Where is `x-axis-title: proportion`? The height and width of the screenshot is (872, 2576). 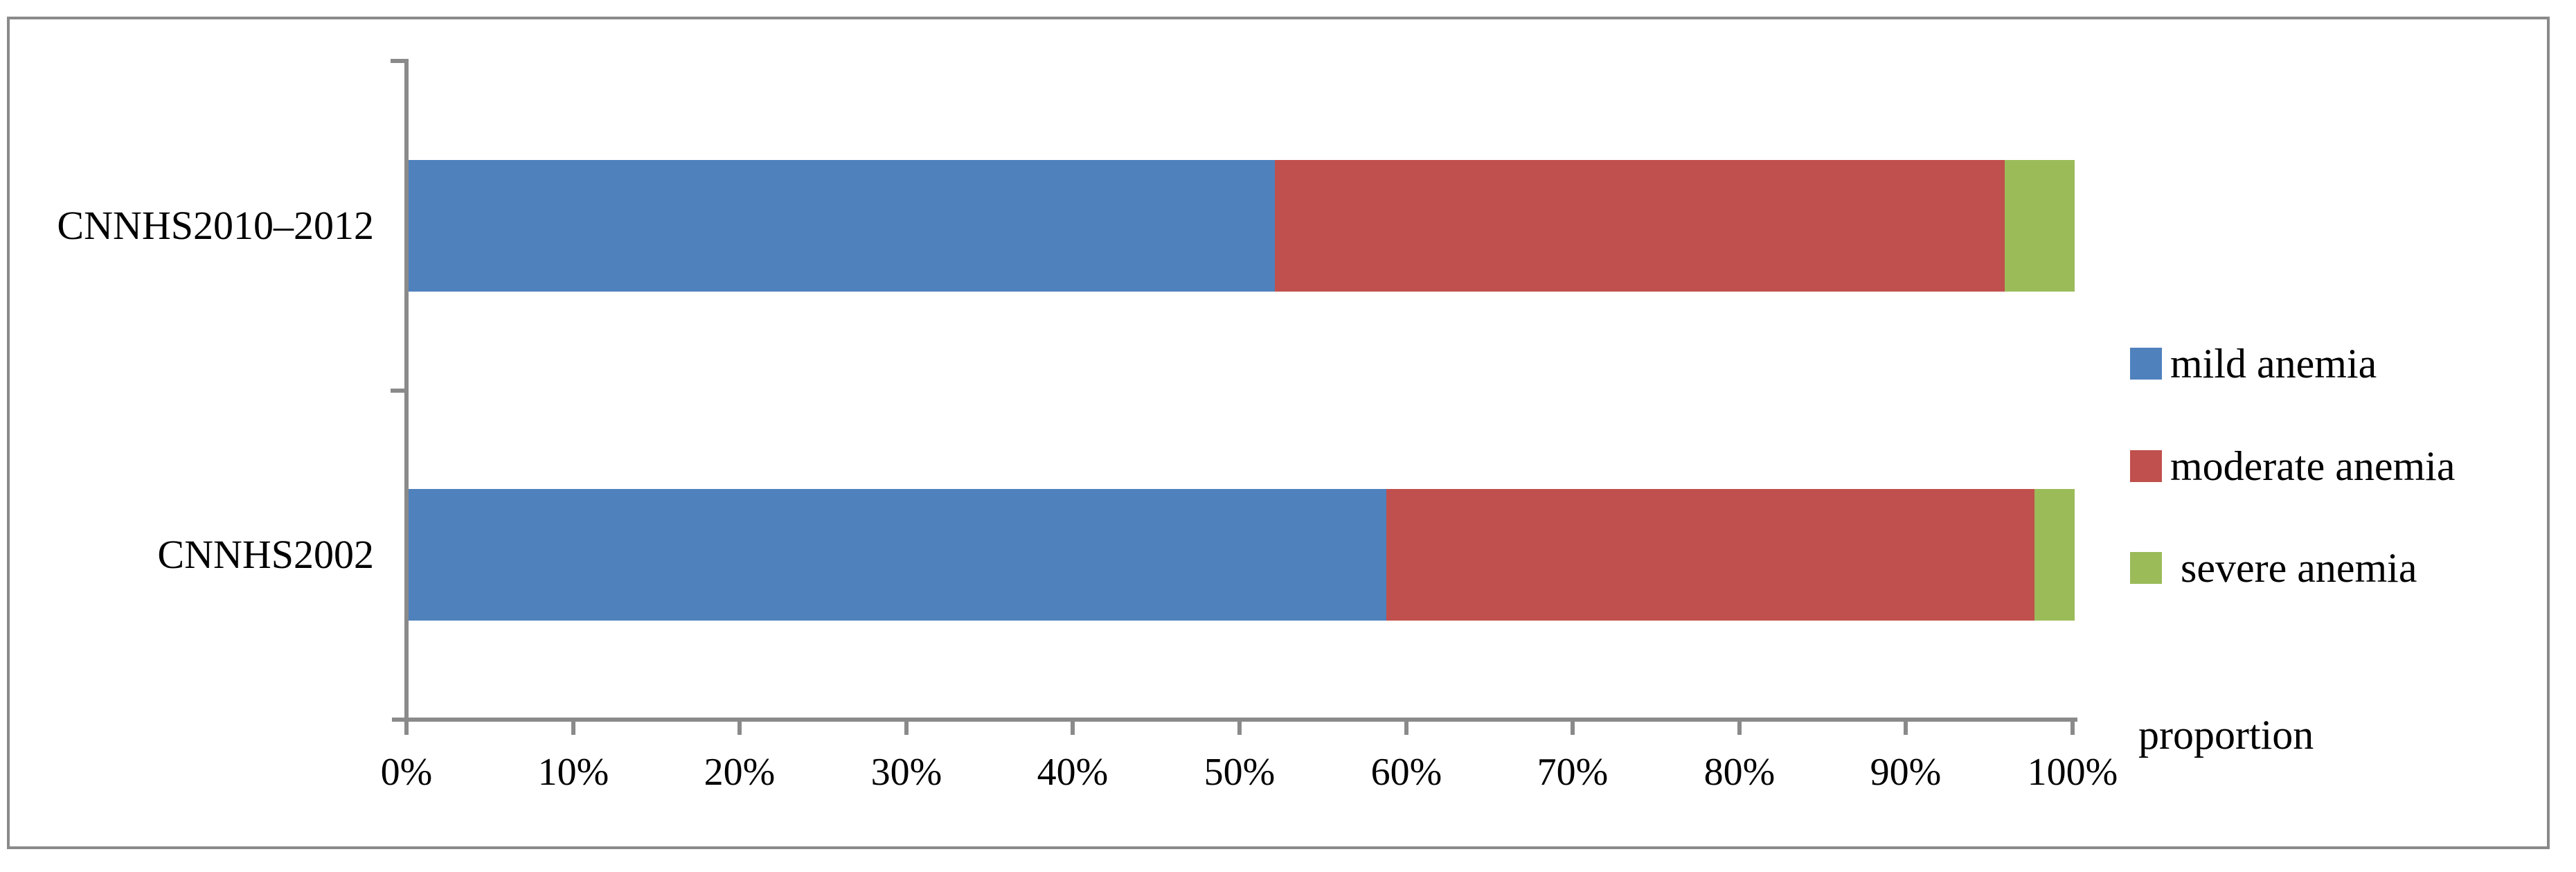
x-axis-title: proportion is located at coordinates (2226, 735).